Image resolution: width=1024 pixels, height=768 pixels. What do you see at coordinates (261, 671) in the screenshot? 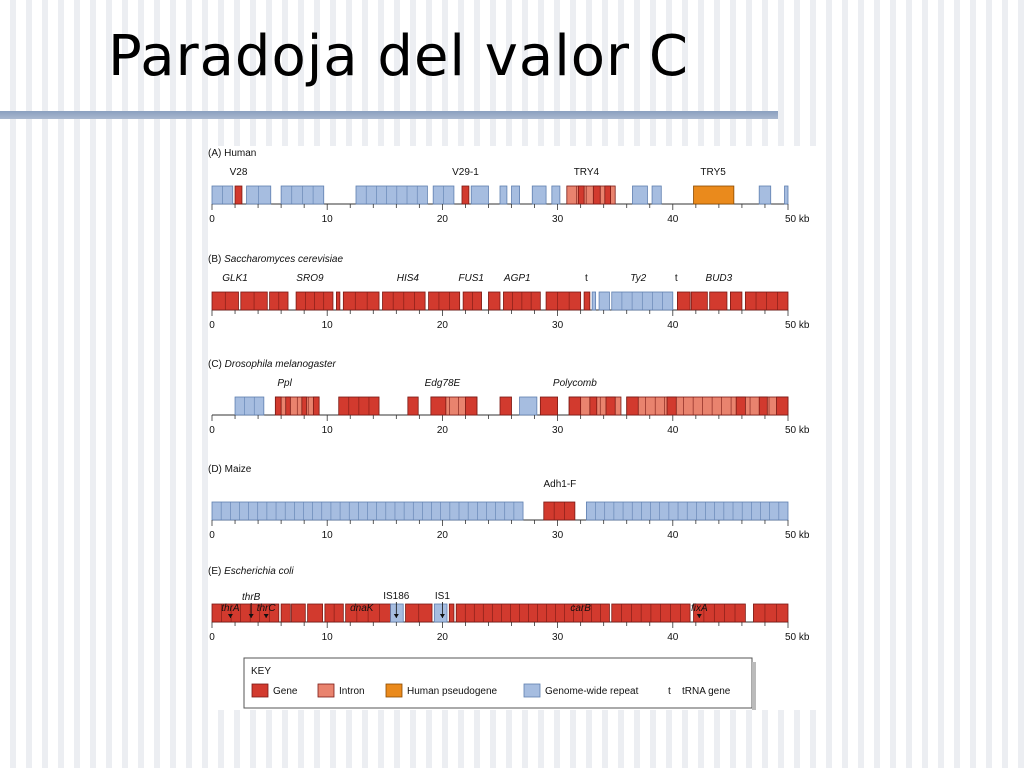
I see `key-title: KEY` at bounding box center [261, 671].